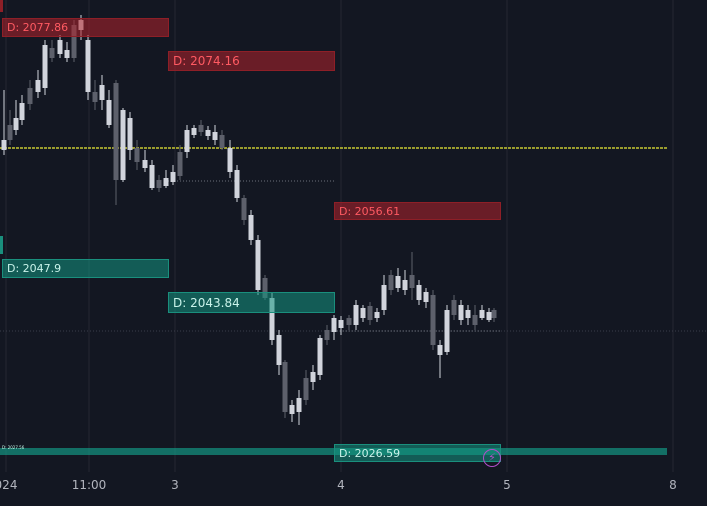 The height and width of the screenshot is (506, 707). Describe the element at coordinates (341, 485) in the screenshot. I see `time-tick-3: 4` at that location.